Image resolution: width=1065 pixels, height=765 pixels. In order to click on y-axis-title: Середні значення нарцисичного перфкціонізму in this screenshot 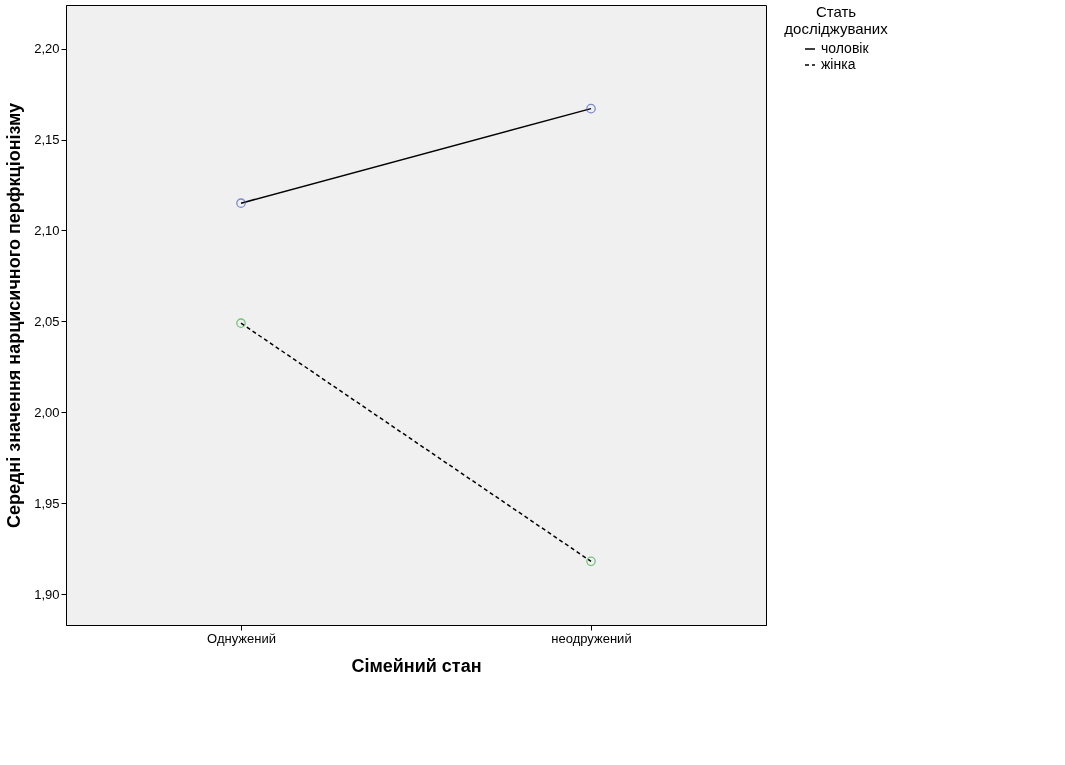, I will do `click(14, 315)`.